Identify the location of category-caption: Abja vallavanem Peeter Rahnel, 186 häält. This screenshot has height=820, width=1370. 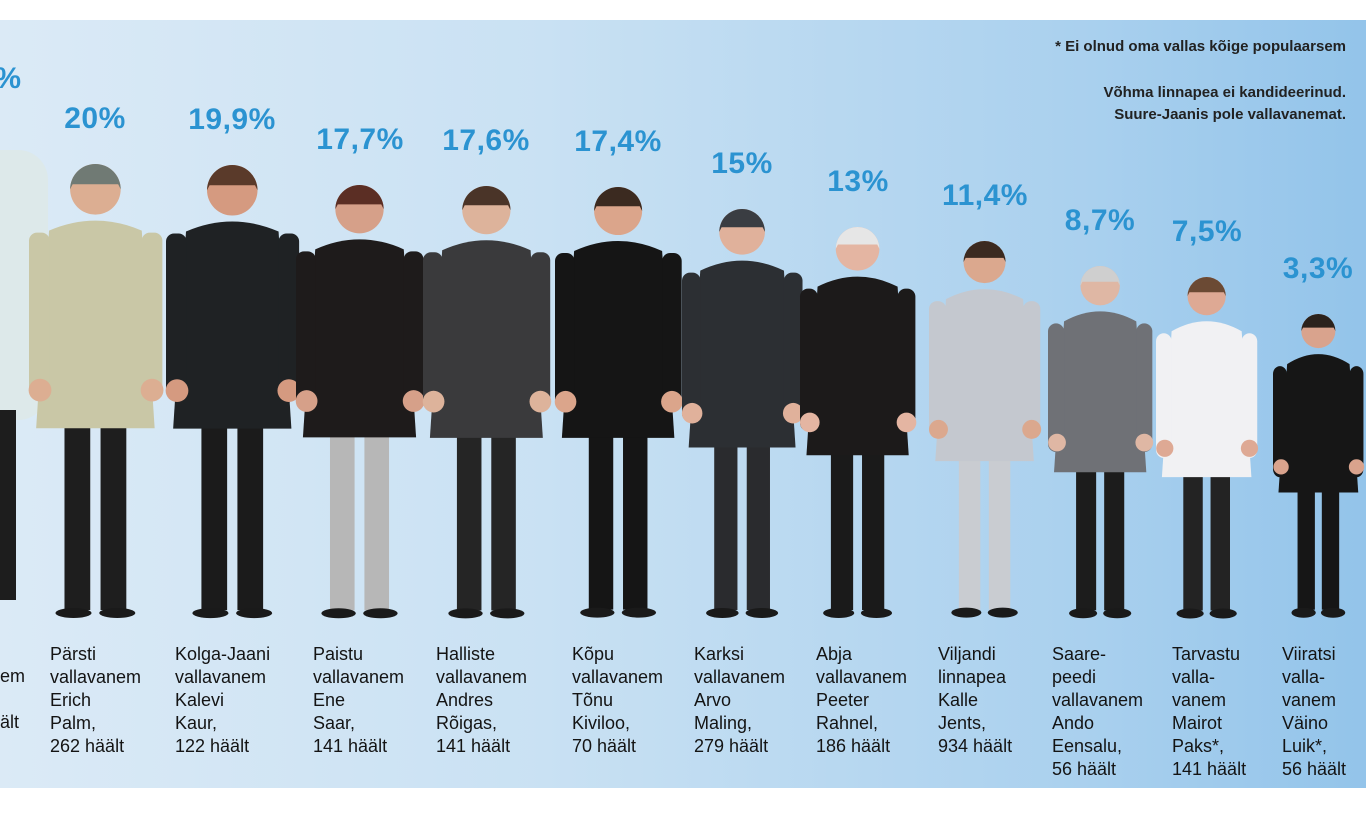
(862, 700).